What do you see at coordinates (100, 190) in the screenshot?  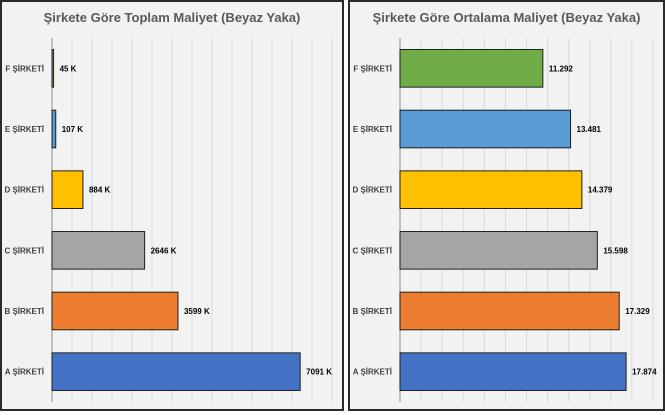 I see `data-label: 884 K` at bounding box center [100, 190].